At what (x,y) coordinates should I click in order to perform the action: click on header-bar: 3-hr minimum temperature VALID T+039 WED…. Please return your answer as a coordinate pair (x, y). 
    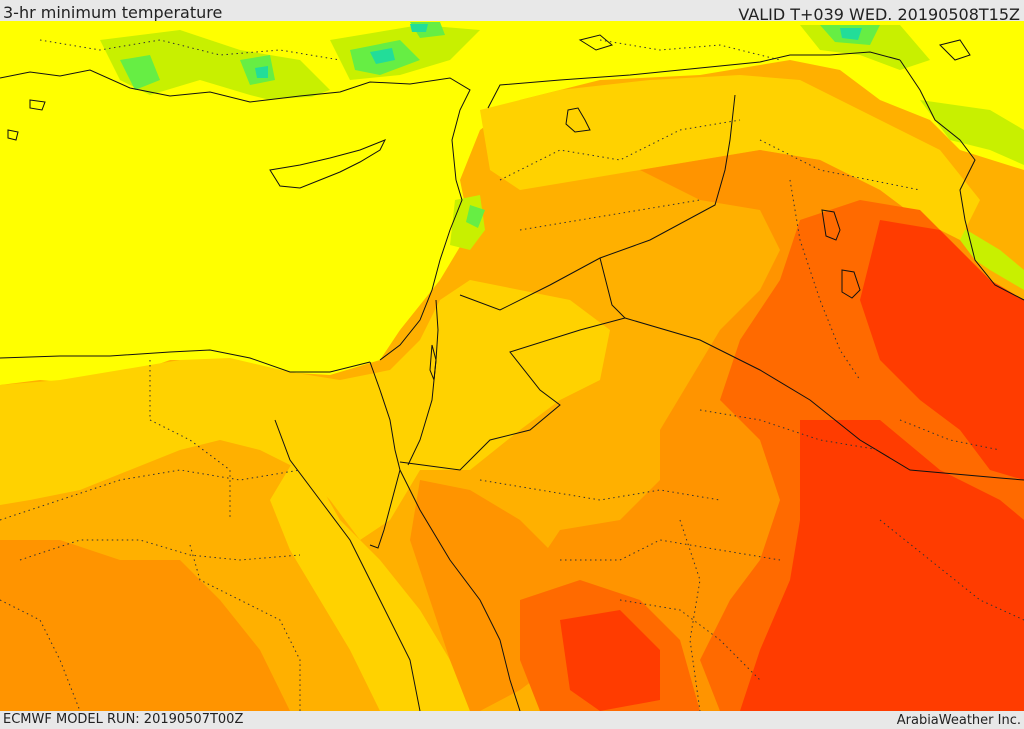
    Looking at the image, I should click on (512, 12).